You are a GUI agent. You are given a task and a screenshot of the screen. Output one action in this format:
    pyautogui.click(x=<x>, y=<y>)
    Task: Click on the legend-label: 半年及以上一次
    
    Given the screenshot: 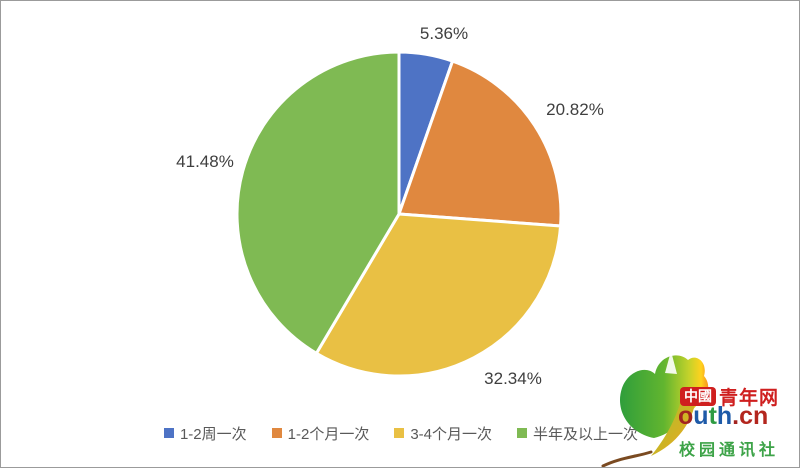 What is the action you would take?
    pyautogui.click(x=586, y=434)
    